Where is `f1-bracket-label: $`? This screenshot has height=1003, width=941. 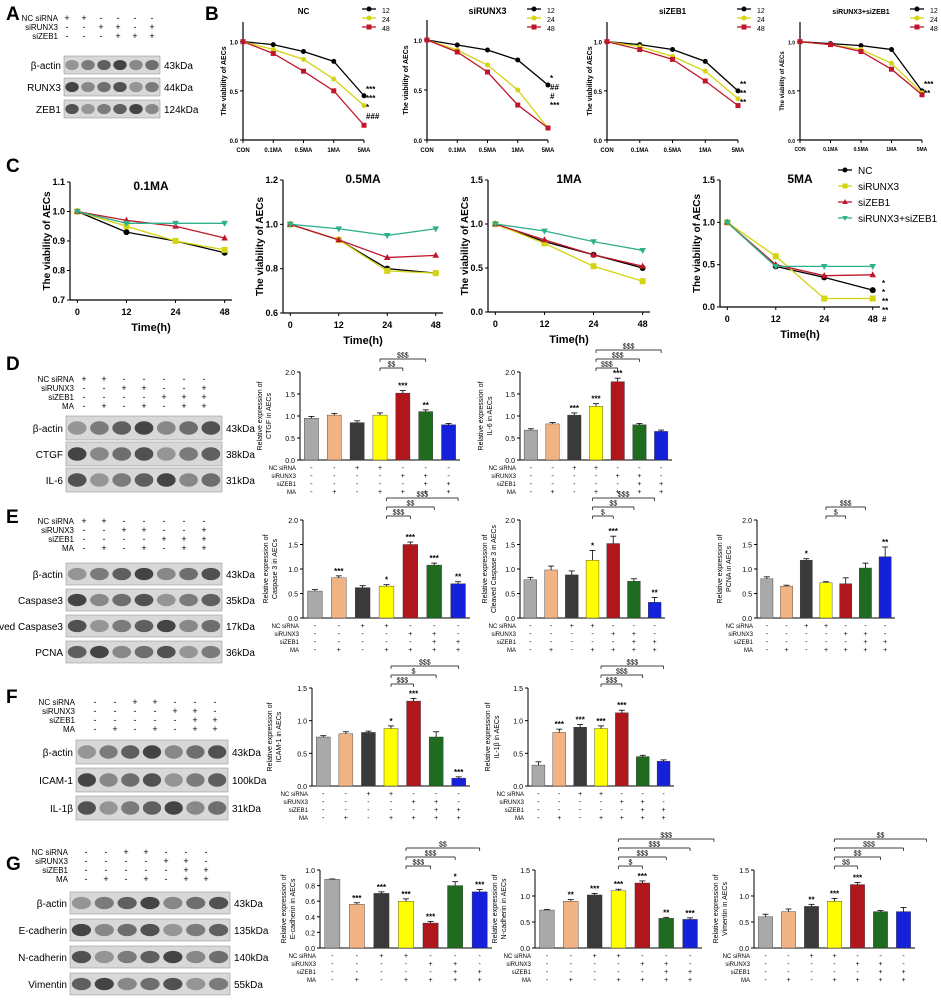 f1-bracket-label: $ is located at coordinates (414, 672).